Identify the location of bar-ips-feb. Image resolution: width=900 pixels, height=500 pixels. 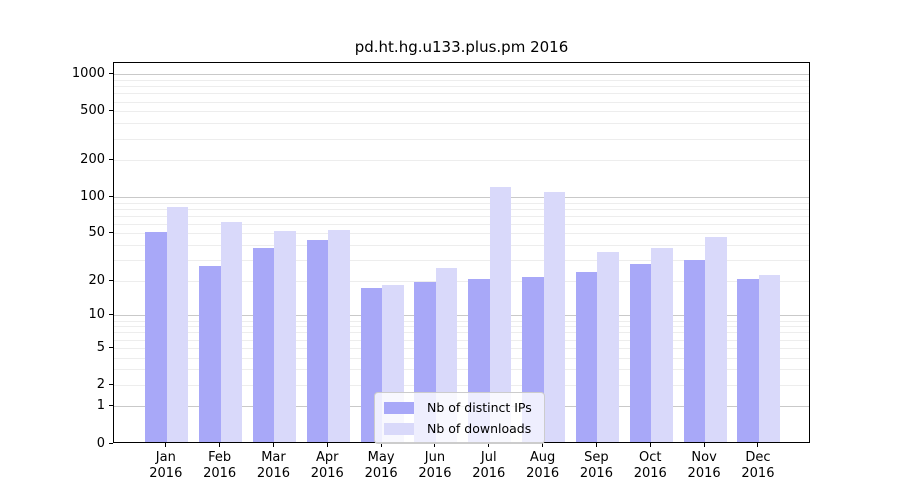
(210, 353).